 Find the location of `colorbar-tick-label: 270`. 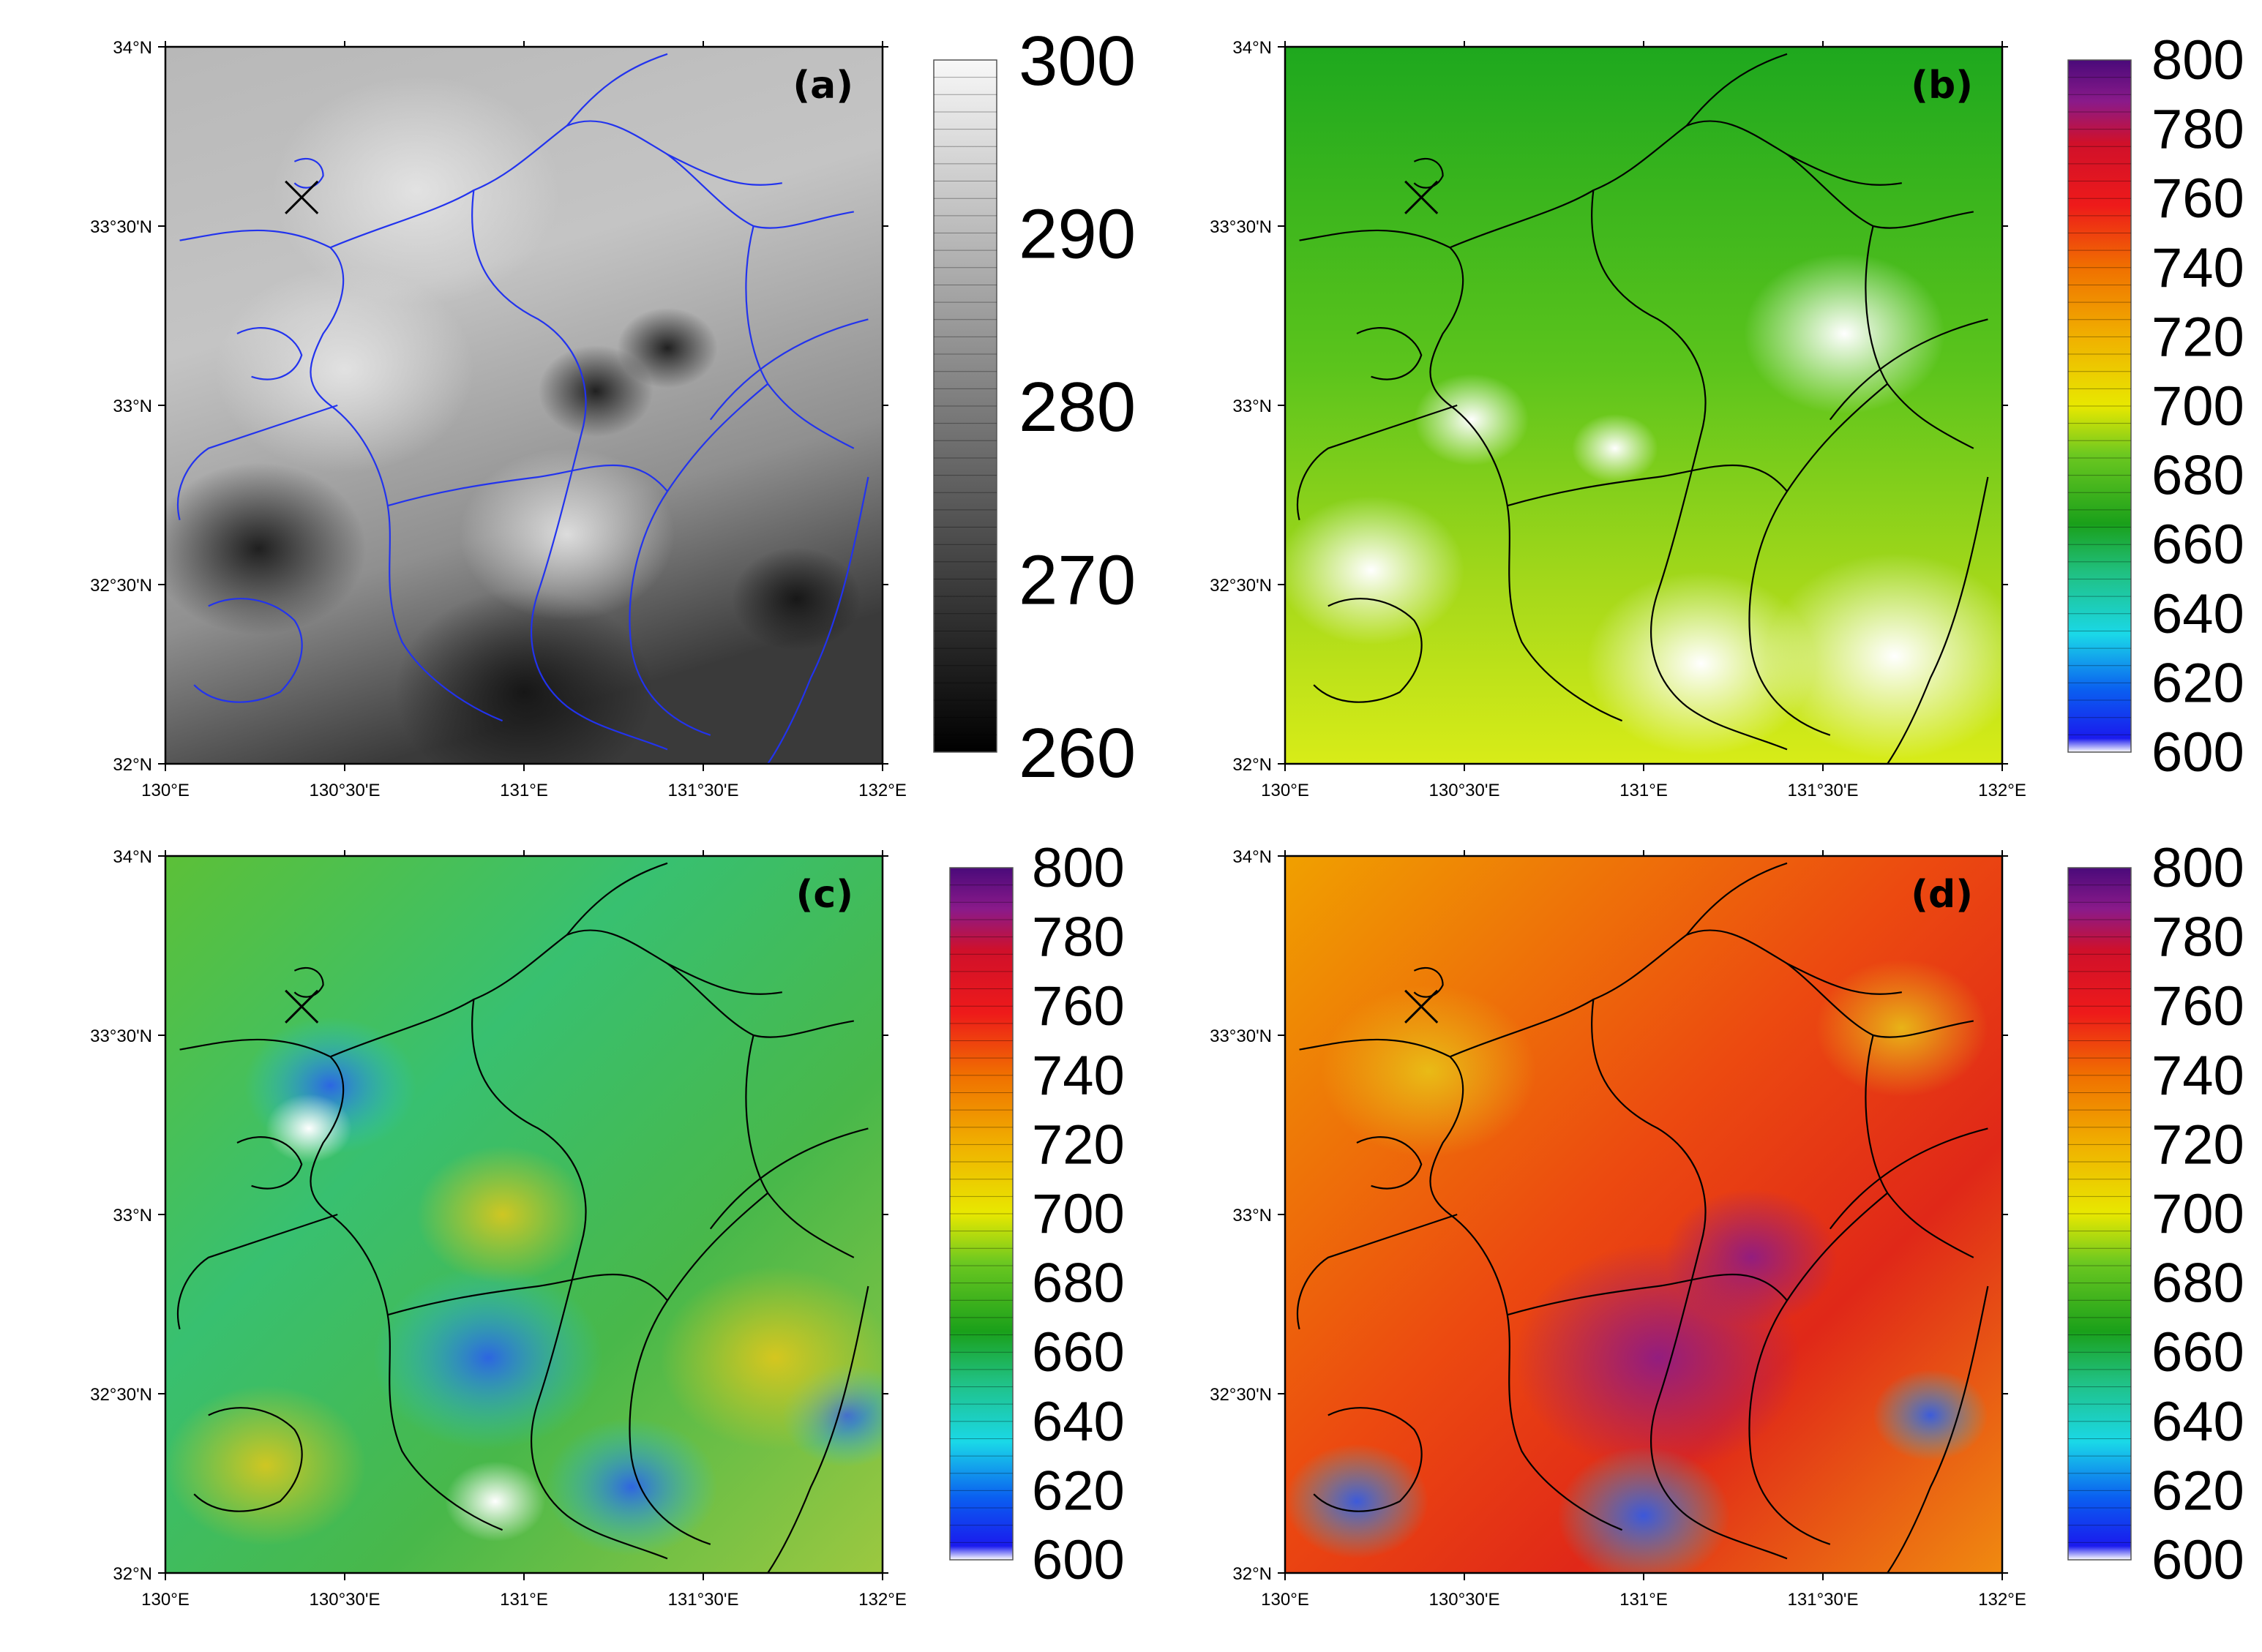

colorbar-tick-label: 270 is located at coordinates (1077, 580).